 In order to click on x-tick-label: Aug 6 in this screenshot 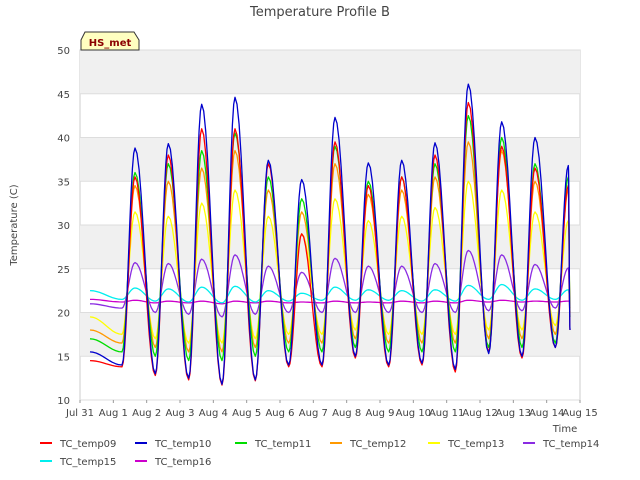, I will do `click(279, 413)`.